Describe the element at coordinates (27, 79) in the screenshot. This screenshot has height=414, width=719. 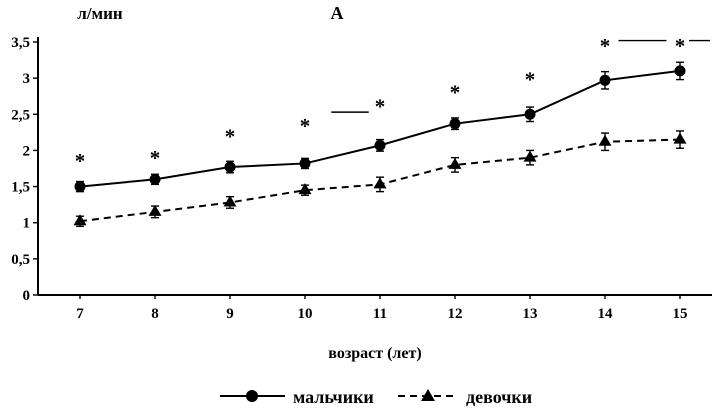
I see `y-tick-label: 3` at that location.